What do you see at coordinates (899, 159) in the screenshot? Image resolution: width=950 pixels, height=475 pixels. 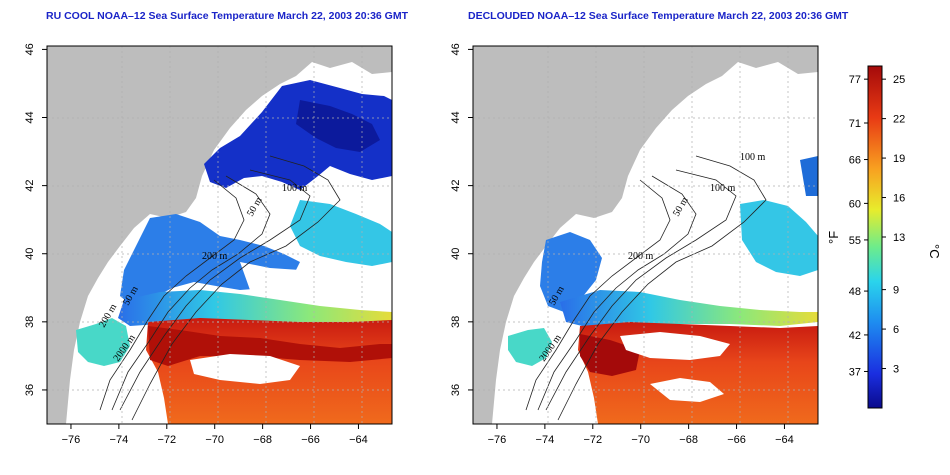 I see `celsius-tick-label: 19` at bounding box center [899, 159].